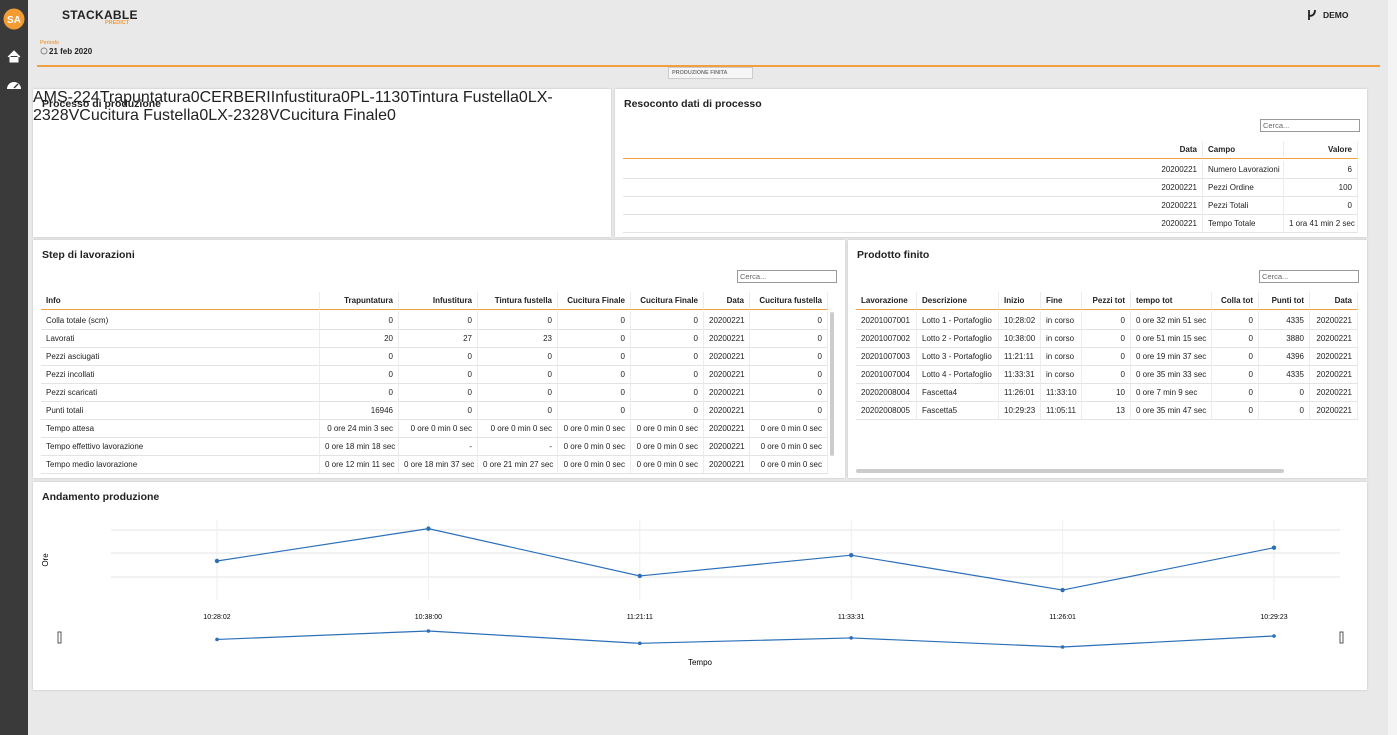  I want to click on table-cell: 0 ore 12 min 11 sec, so click(359, 465).